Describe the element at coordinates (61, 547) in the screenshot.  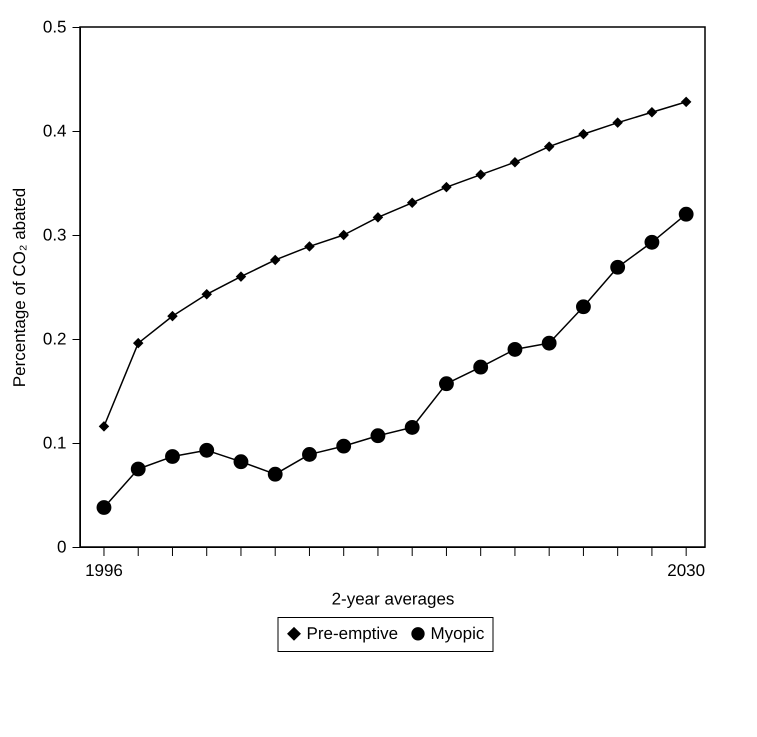
I see `y-tick-label: 0` at that location.